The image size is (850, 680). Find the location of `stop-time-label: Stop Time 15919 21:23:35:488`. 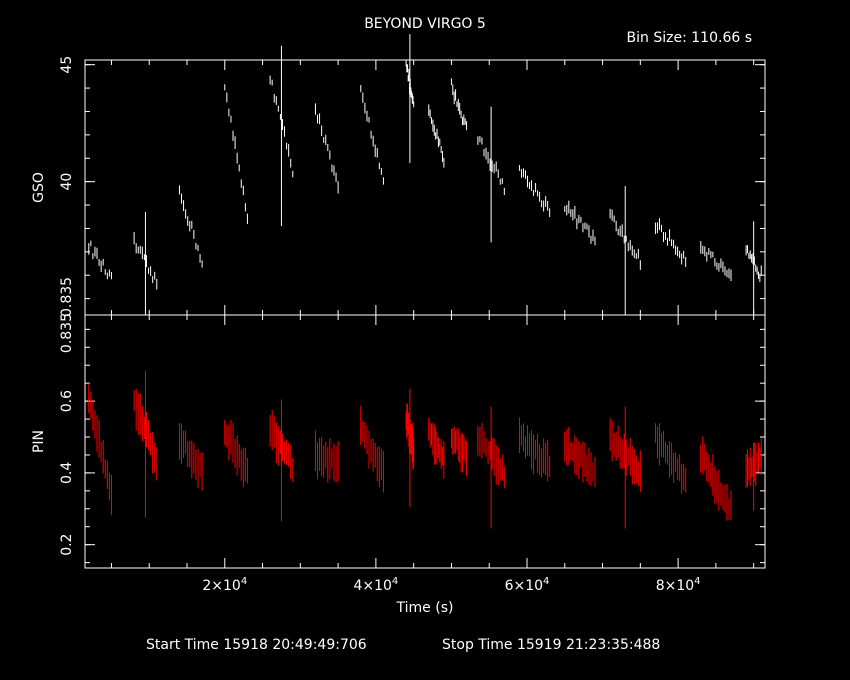

stop-time-label: Stop Time 15919 21:23:35:488 is located at coordinates (551, 645).